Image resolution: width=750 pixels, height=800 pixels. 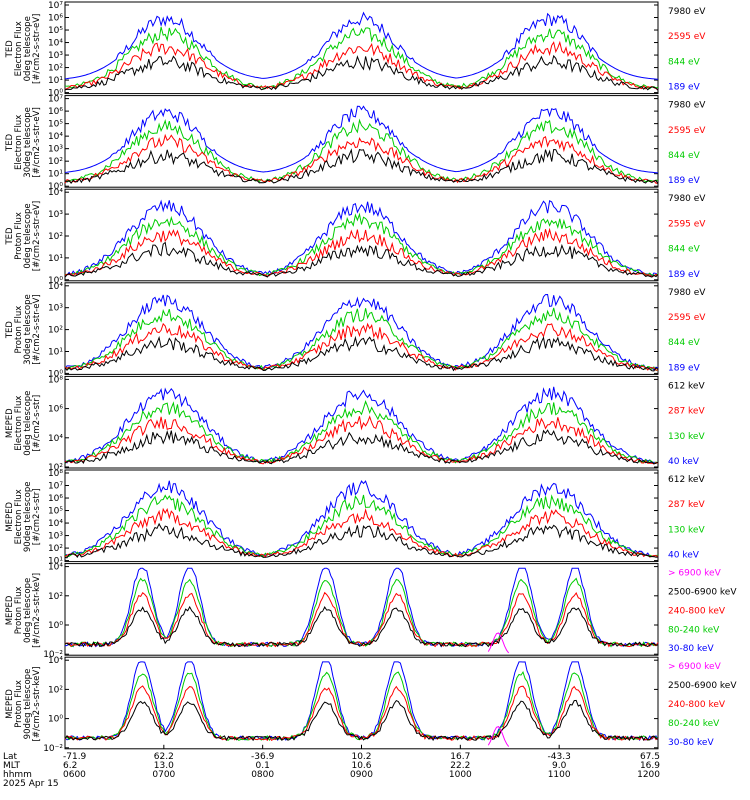 I want to click on y-axis-label-line: [#/cm2-s-str], so click(x=37, y=423).